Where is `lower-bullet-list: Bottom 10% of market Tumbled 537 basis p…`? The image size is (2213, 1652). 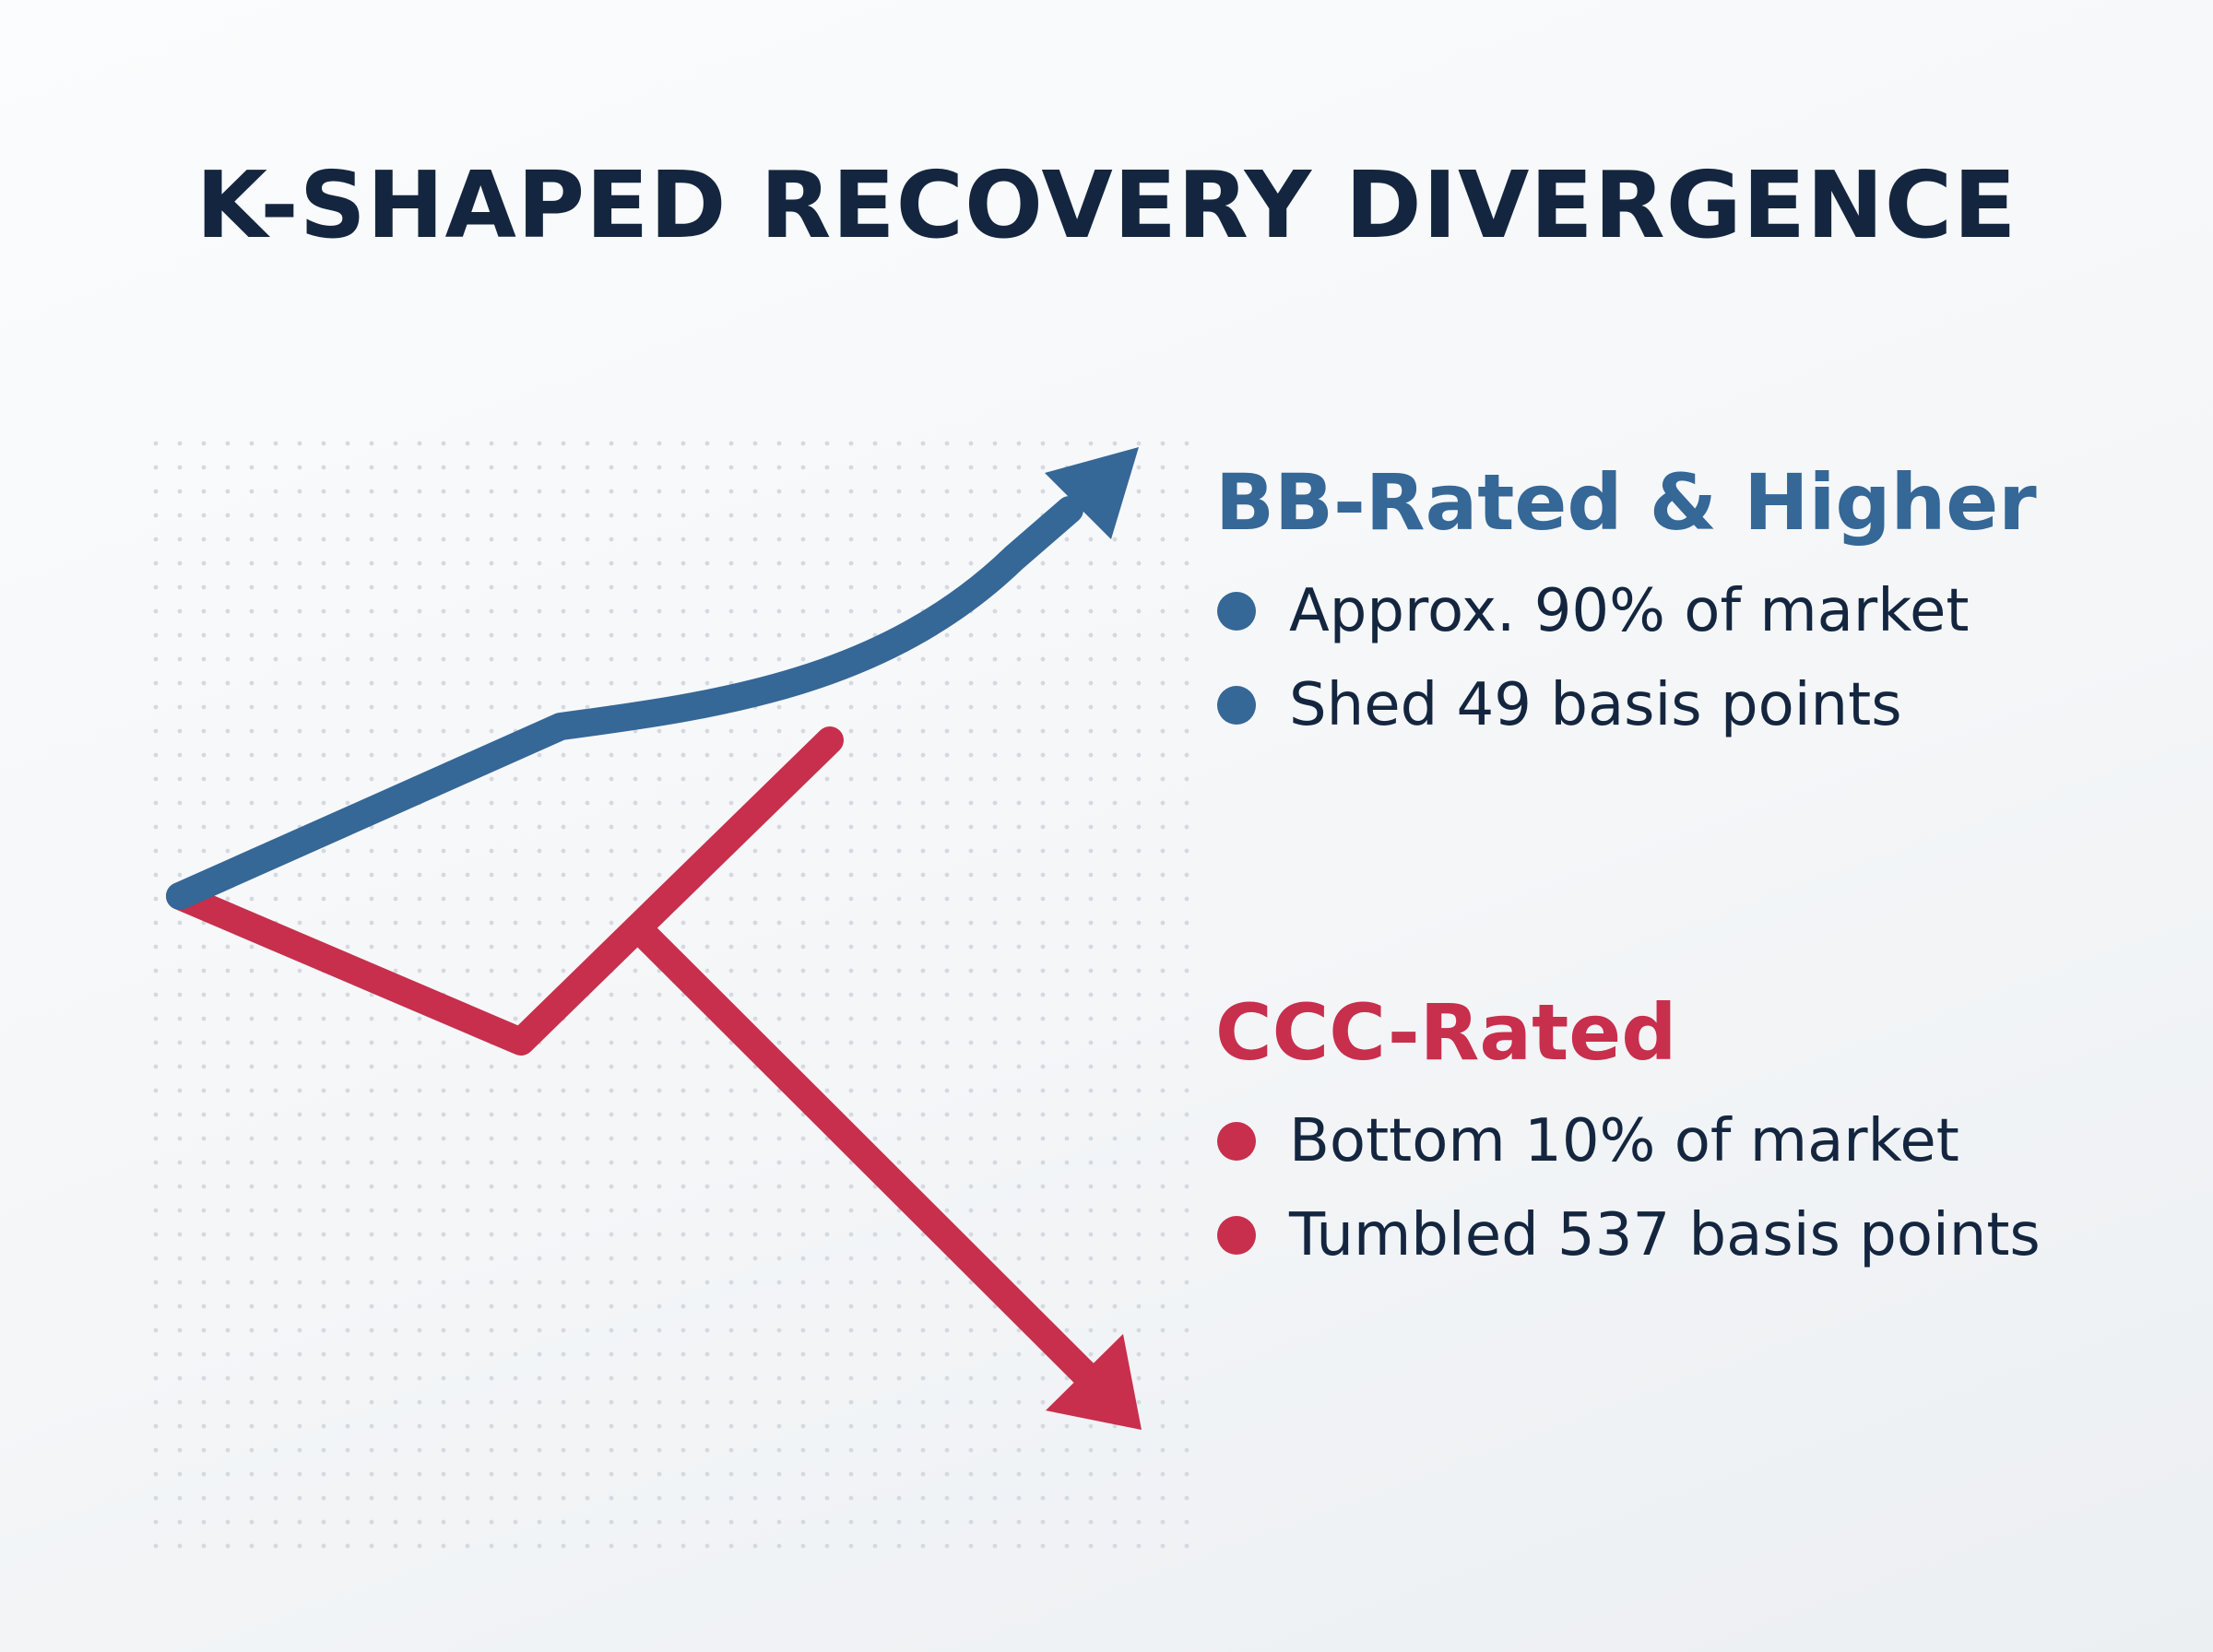 lower-bullet-list: Bottom 10% of market Tumbled 537 basis p… is located at coordinates (1628, 1188).